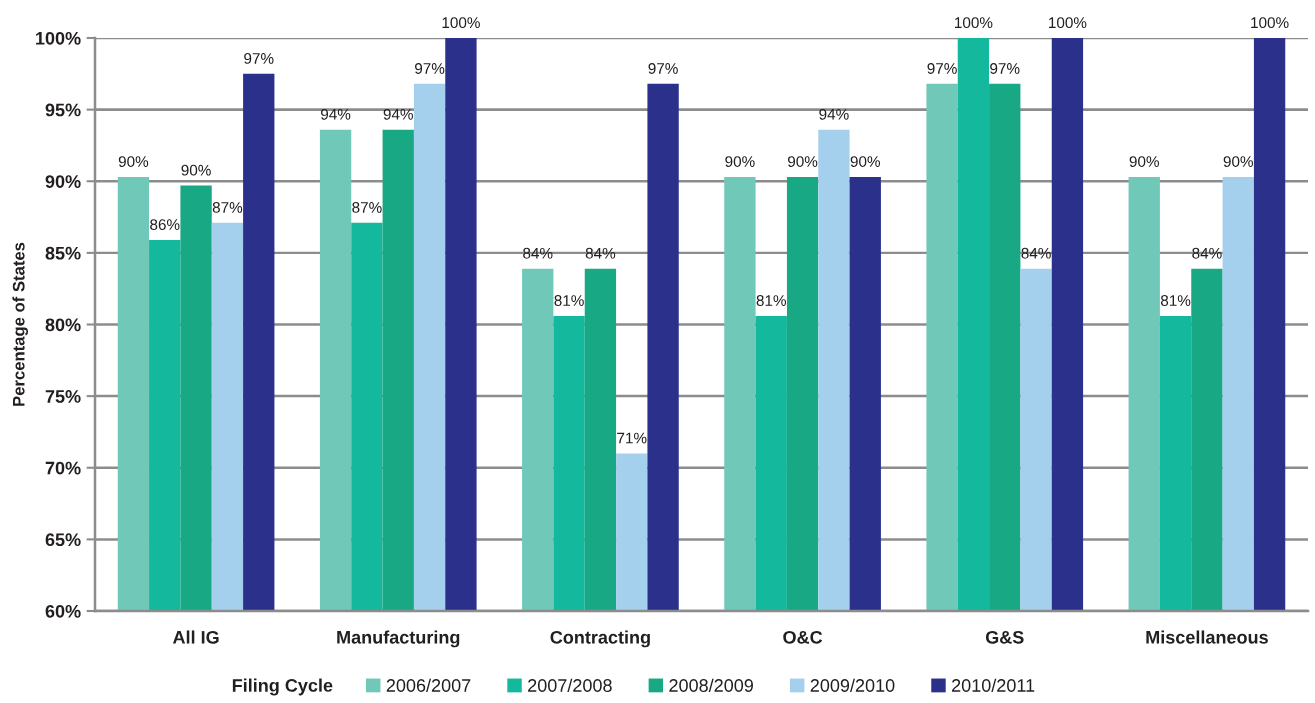 The width and height of the screenshot is (1315, 703). What do you see at coordinates (165, 225) in the screenshot?
I see `data-label: 86%` at bounding box center [165, 225].